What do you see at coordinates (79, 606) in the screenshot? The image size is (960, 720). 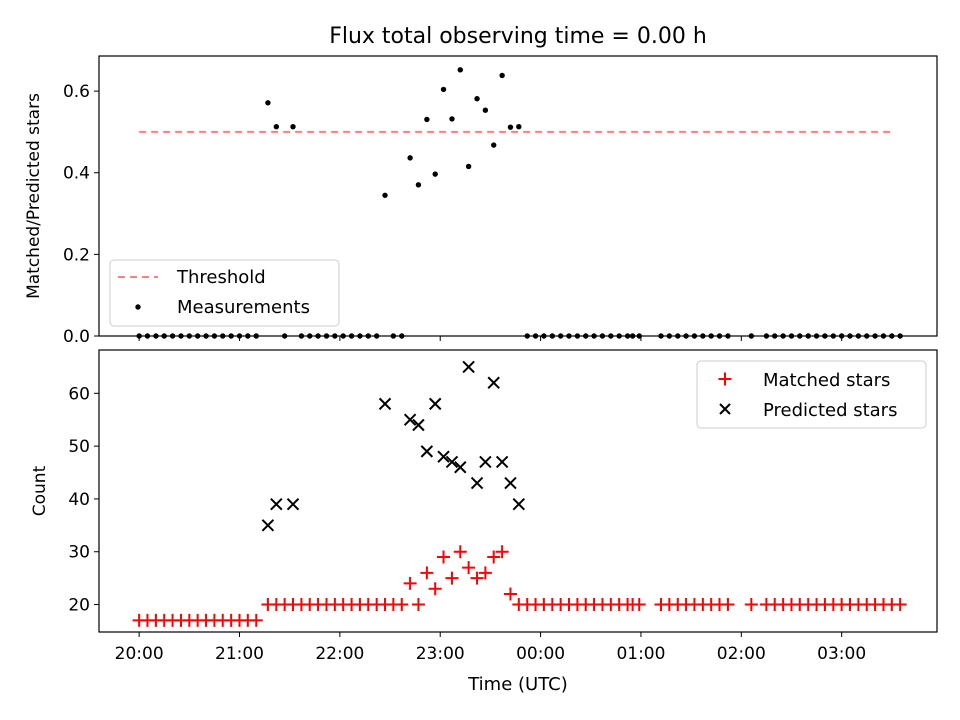 I see `count-y-tick-label: 20` at bounding box center [79, 606].